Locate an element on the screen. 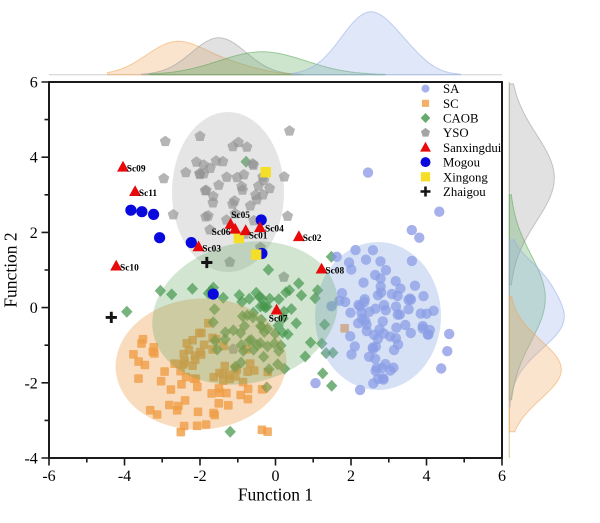 This screenshot has height=523, width=600. svg-text: Xingong is located at coordinates (465, 177).